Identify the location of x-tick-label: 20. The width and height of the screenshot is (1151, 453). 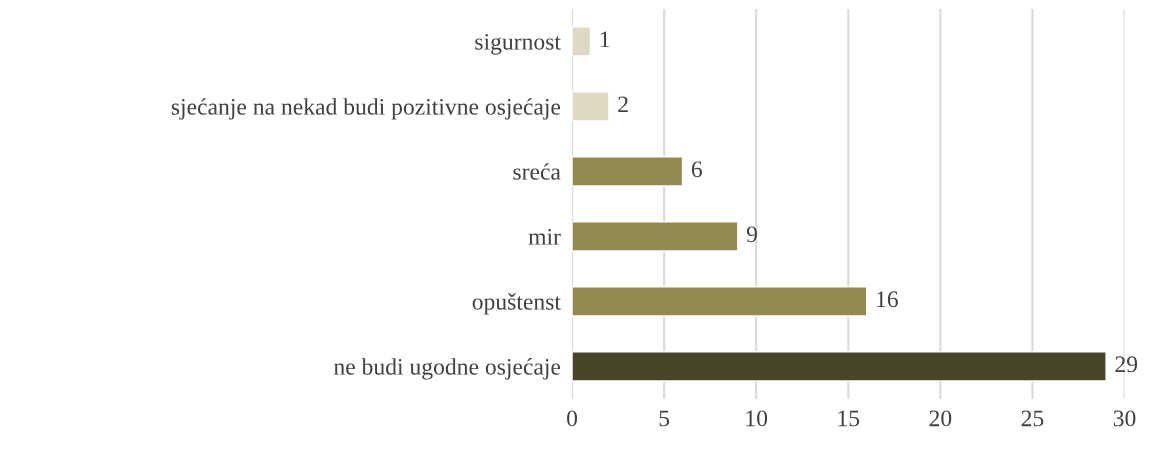
(940, 418).